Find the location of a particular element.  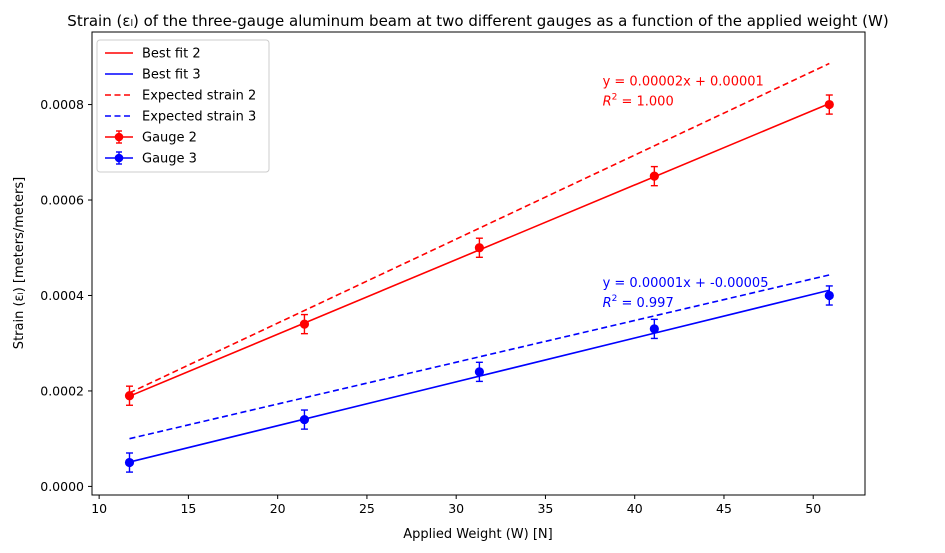

legend-box is located at coordinates (183, 106).